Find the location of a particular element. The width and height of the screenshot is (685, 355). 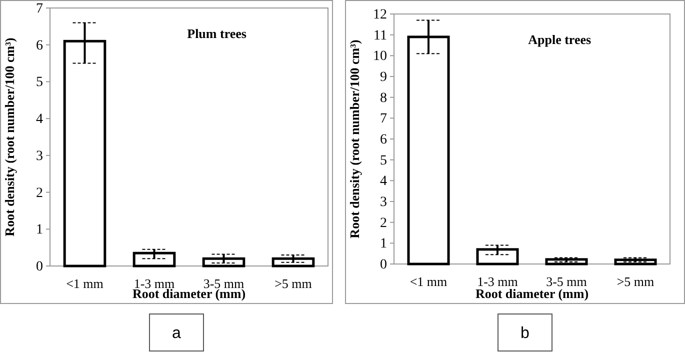

y-tick-label: 8 is located at coordinates (383, 98).